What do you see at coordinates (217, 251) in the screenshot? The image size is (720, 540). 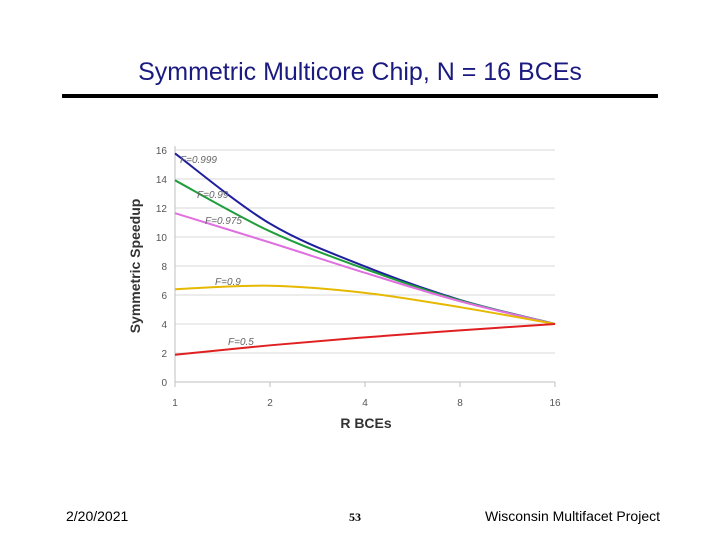 I see `chart-series-labels: F=0.999 F=0.99 F=0.975 F=0.9 F=0.5` at bounding box center [217, 251].